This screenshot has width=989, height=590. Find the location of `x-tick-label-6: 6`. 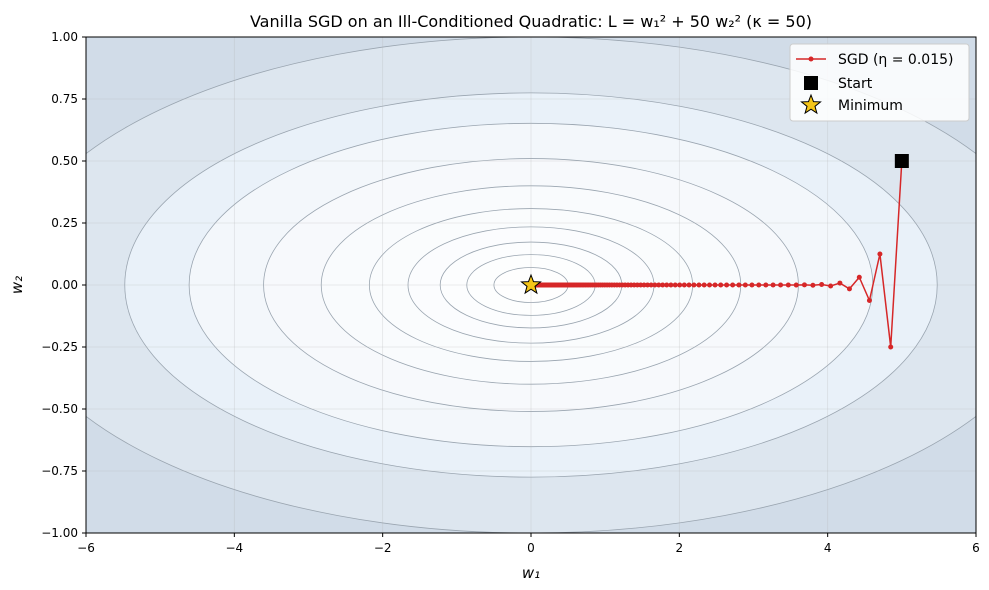

x-tick-label-6: 6 is located at coordinates (976, 548).